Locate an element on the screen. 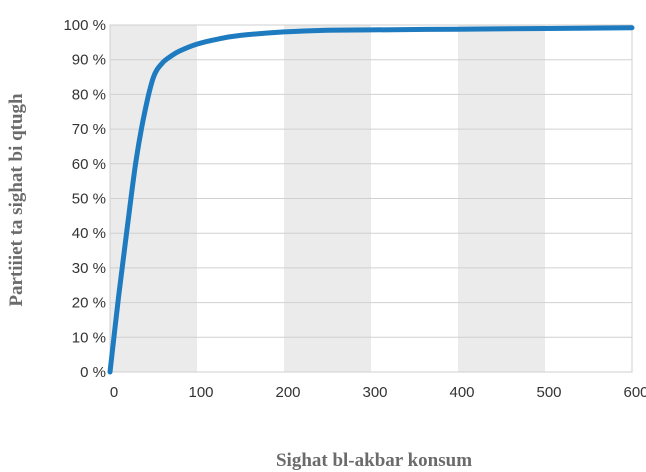 This screenshot has height=472, width=646. x-tick-label: 600 is located at coordinates (634, 392).